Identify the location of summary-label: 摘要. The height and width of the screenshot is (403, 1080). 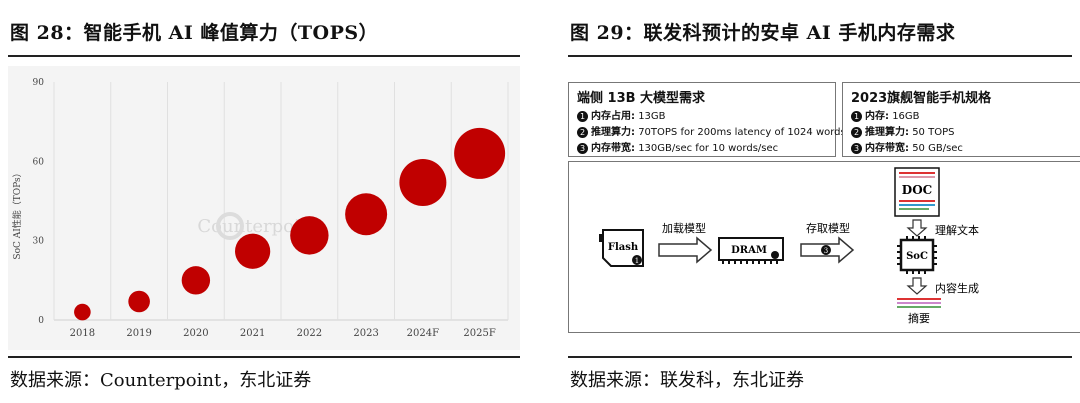
(919, 318).